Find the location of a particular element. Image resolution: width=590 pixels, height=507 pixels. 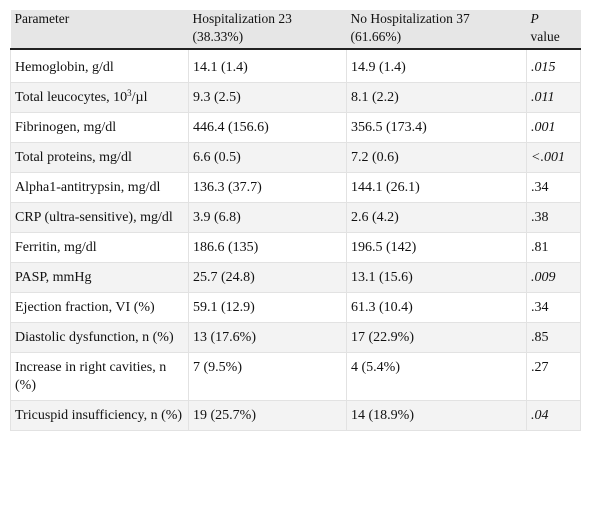

table-row: PASP, mmHg 25.7 (24.8) 13.1 (15.6) .009 is located at coordinates (295, 277).